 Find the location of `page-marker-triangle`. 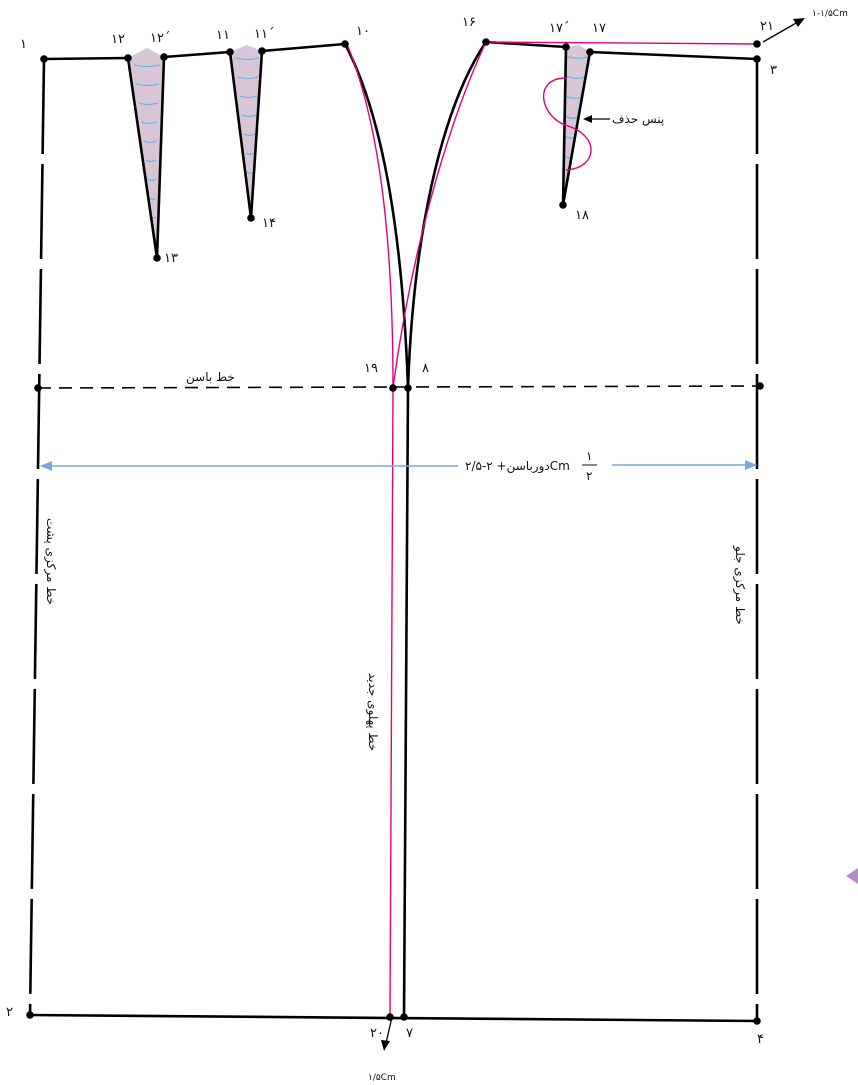

page-marker-triangle is located at coordinates (852, 876).